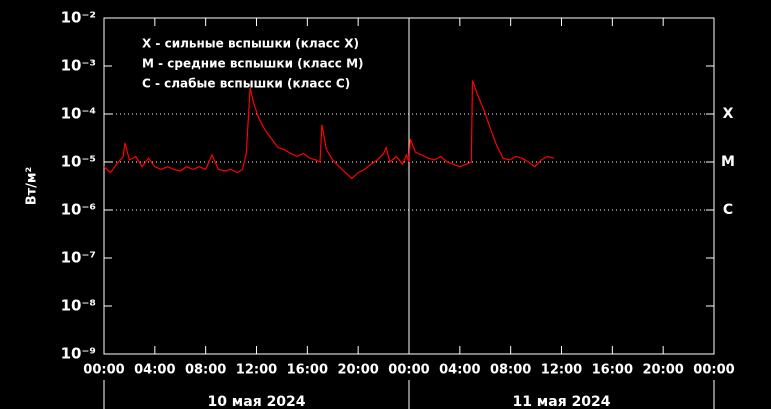  I want to click on level-label: C, so click(728, 210).